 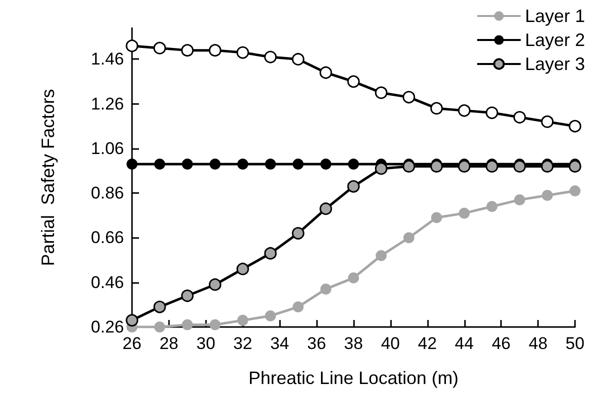 What do you see at coordinates (107, 193) in the screenshot?
I see `y-tick-label: 0.86` at bounding box center [107, 193].